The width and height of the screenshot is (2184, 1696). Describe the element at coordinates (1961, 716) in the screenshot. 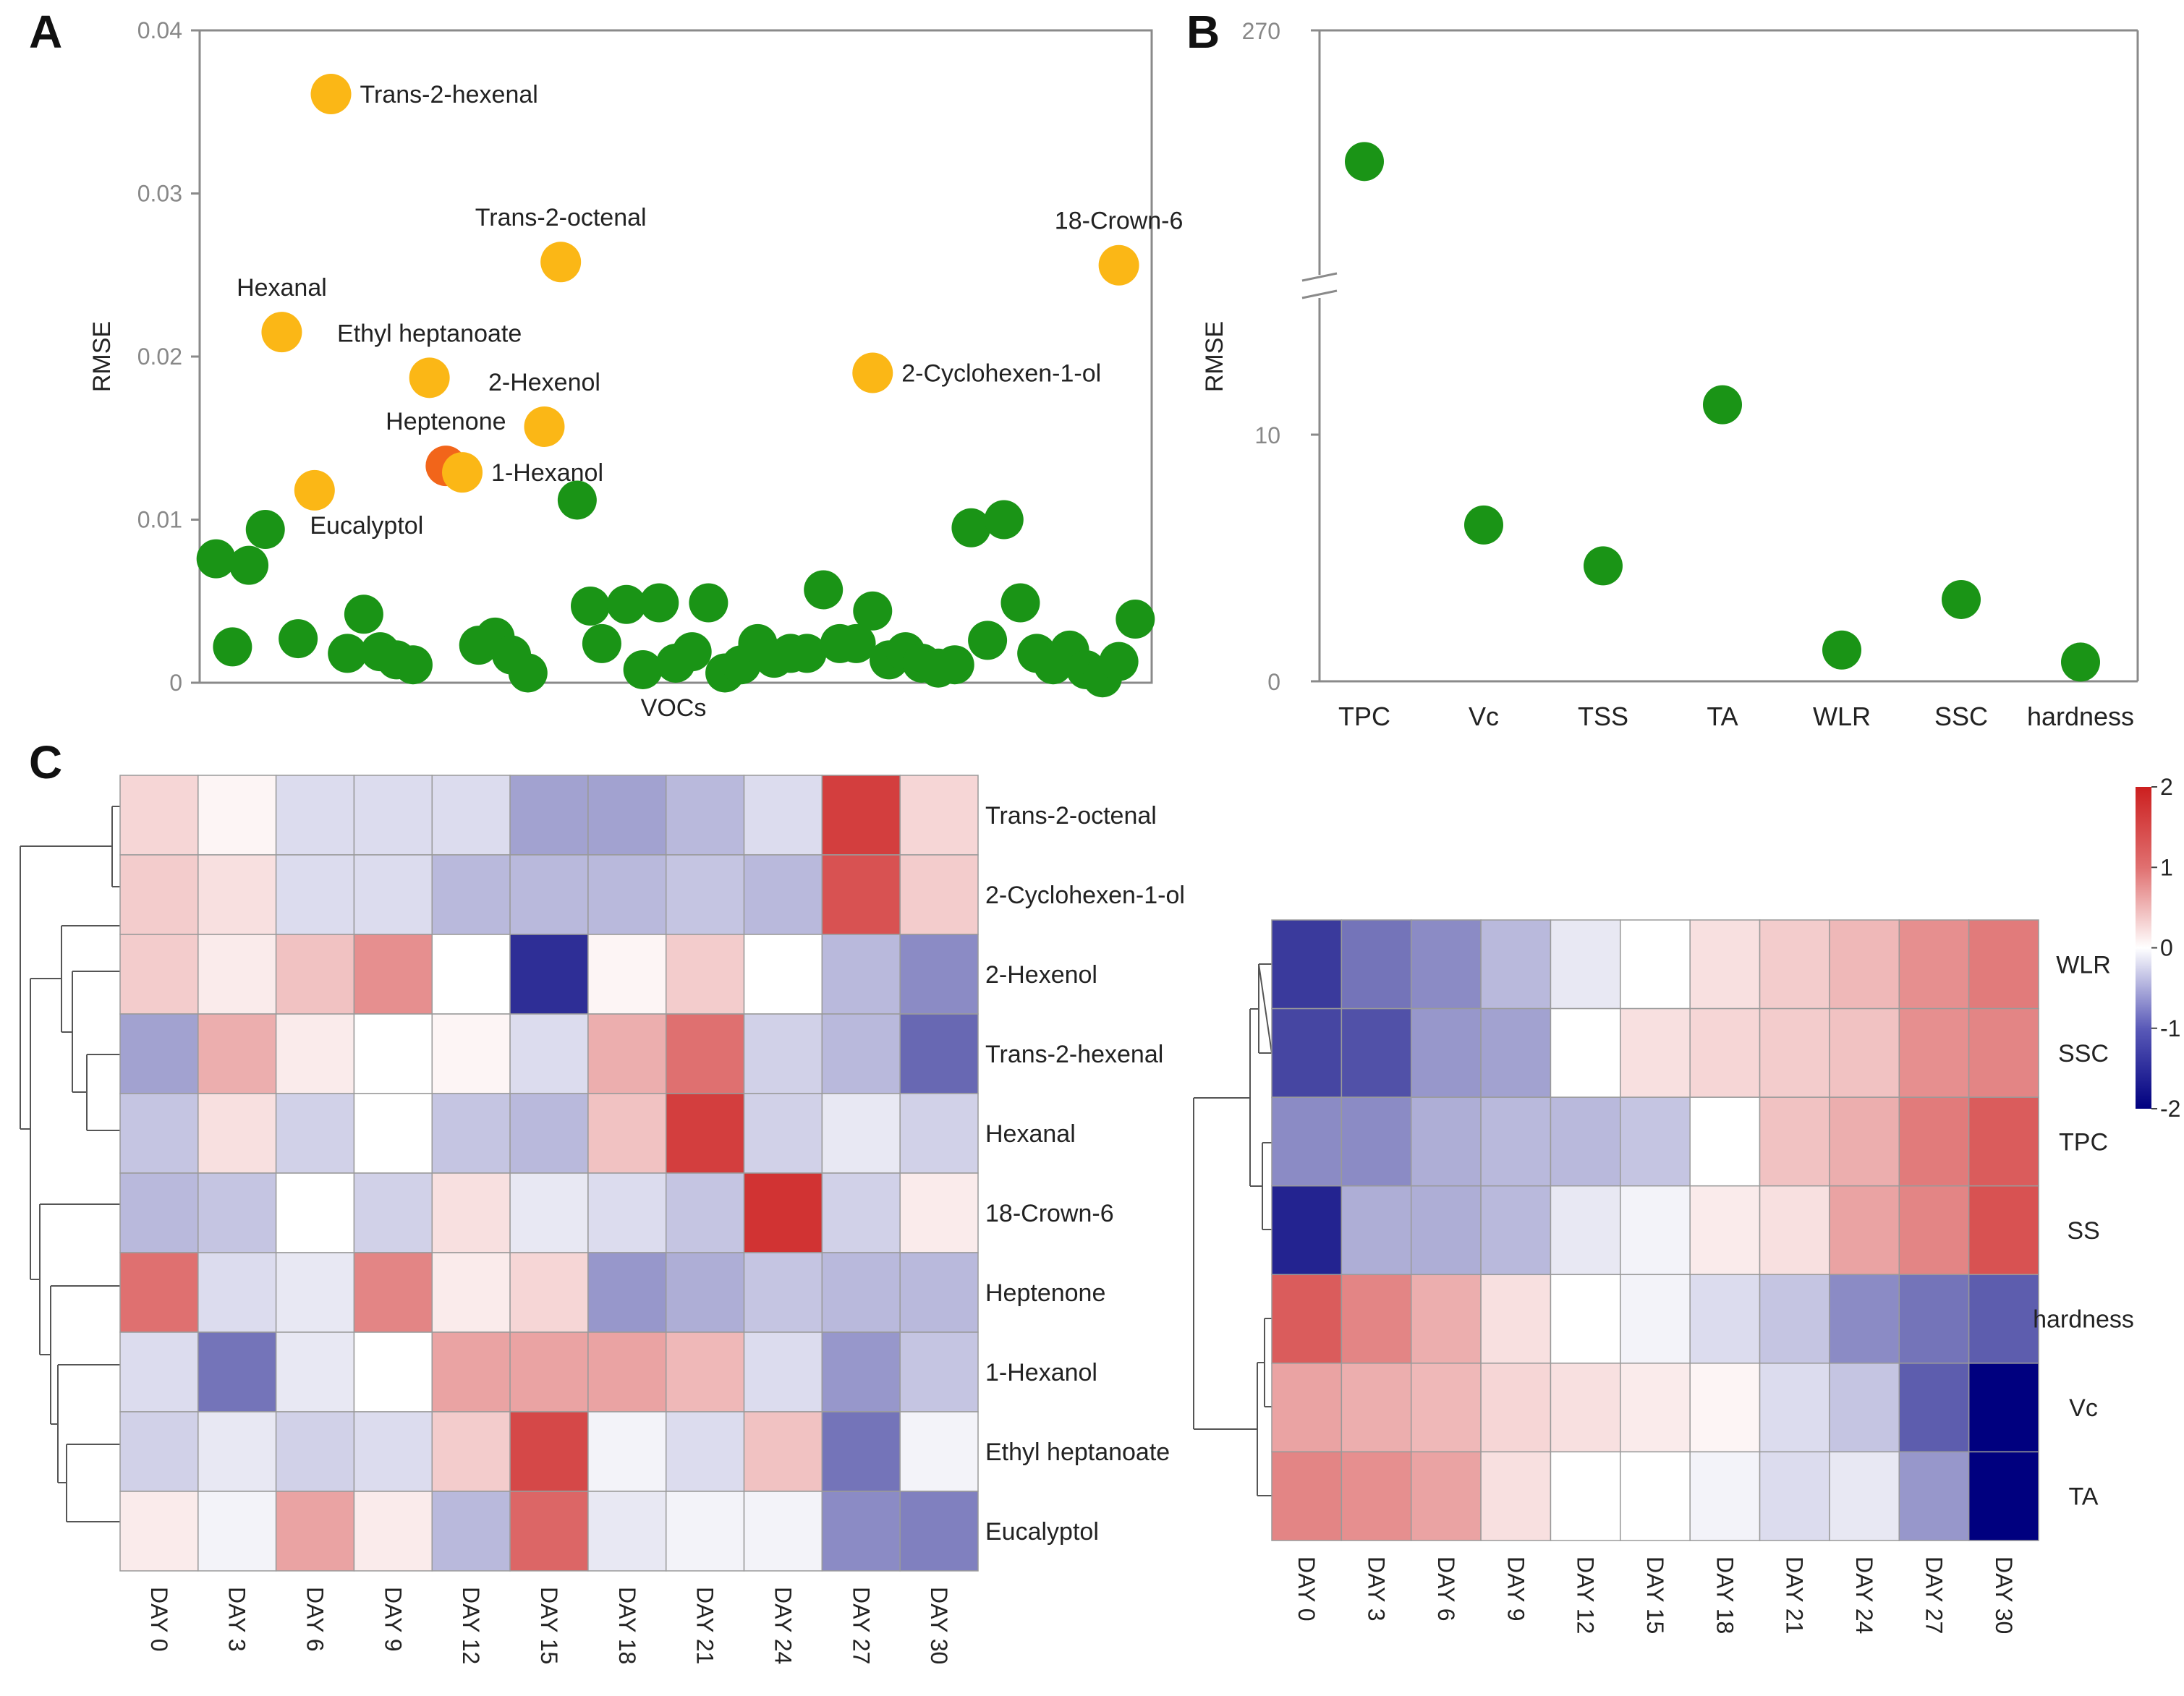

I see `quality-category-label: SSC` at that location.